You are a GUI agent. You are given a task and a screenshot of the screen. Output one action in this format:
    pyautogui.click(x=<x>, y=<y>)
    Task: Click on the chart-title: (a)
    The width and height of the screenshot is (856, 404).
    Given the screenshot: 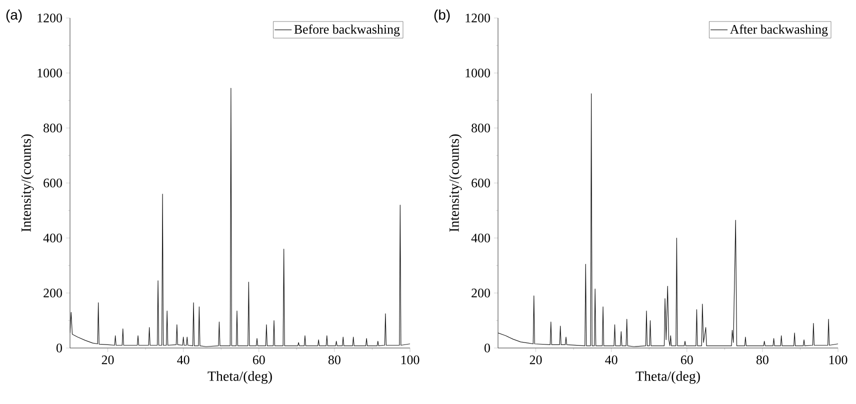 What is the action you would take?
    pyautogui.click(x=14, y=15)
    